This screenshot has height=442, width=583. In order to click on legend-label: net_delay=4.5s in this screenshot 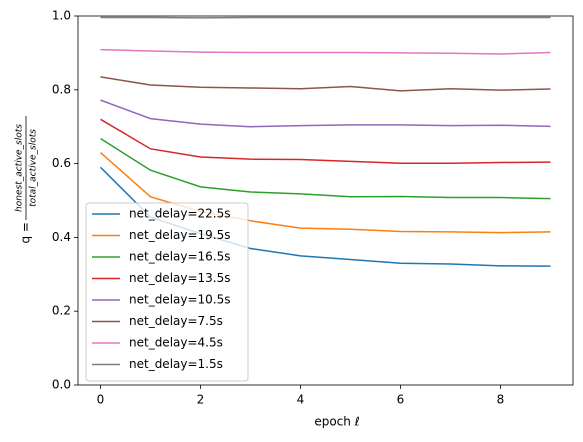, I will do `click(176, 343)`.